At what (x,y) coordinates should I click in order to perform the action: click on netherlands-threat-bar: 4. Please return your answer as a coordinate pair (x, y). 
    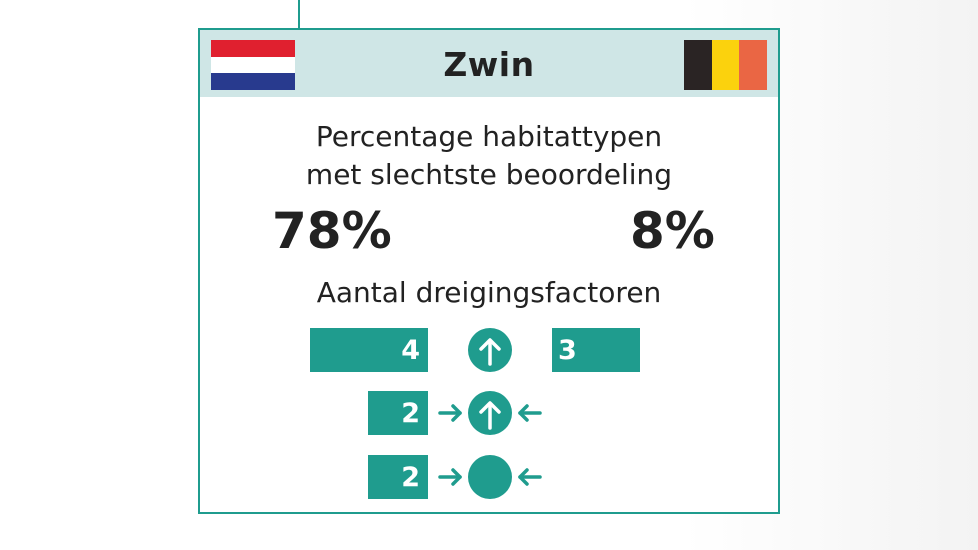
    Looking at the image, I should click on (369, 350).